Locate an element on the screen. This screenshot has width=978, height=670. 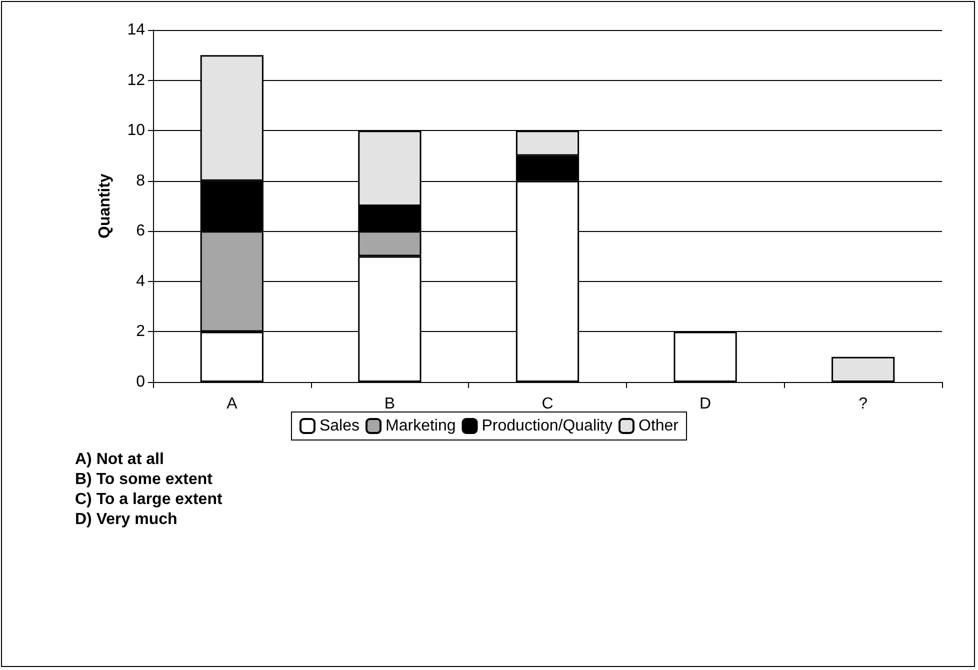
y-tick-label: 6 is located at coordinates (141, 231).